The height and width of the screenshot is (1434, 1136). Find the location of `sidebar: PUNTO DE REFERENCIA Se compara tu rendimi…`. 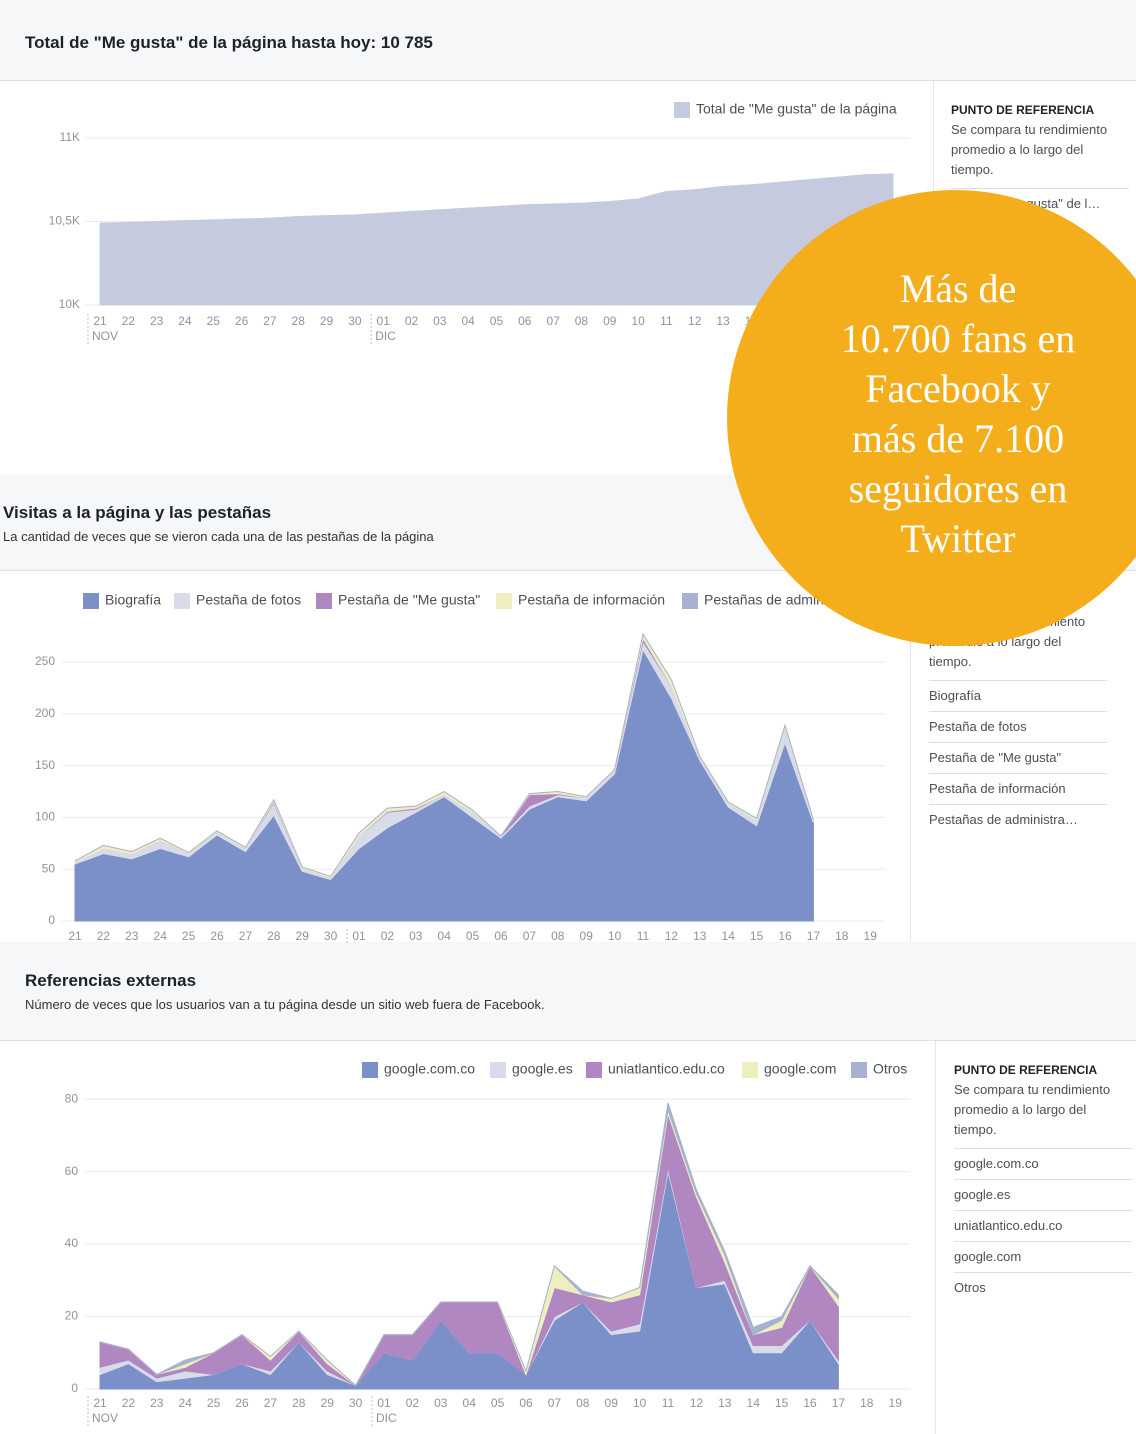

sidebar: PUNTO DE REFERENCIA Se compara tu rendimi… is located at coordinates (1043, 1181).